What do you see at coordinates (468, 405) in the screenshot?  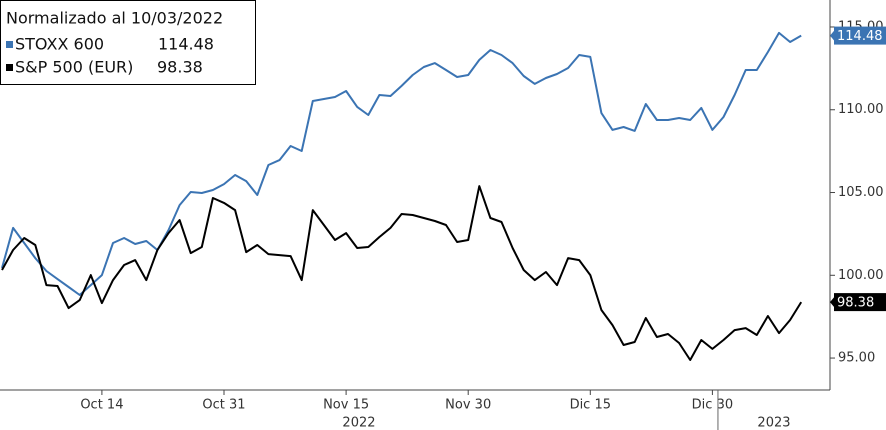 I see `x-tick-label: Nov 30` at bounding box center [468, 405].